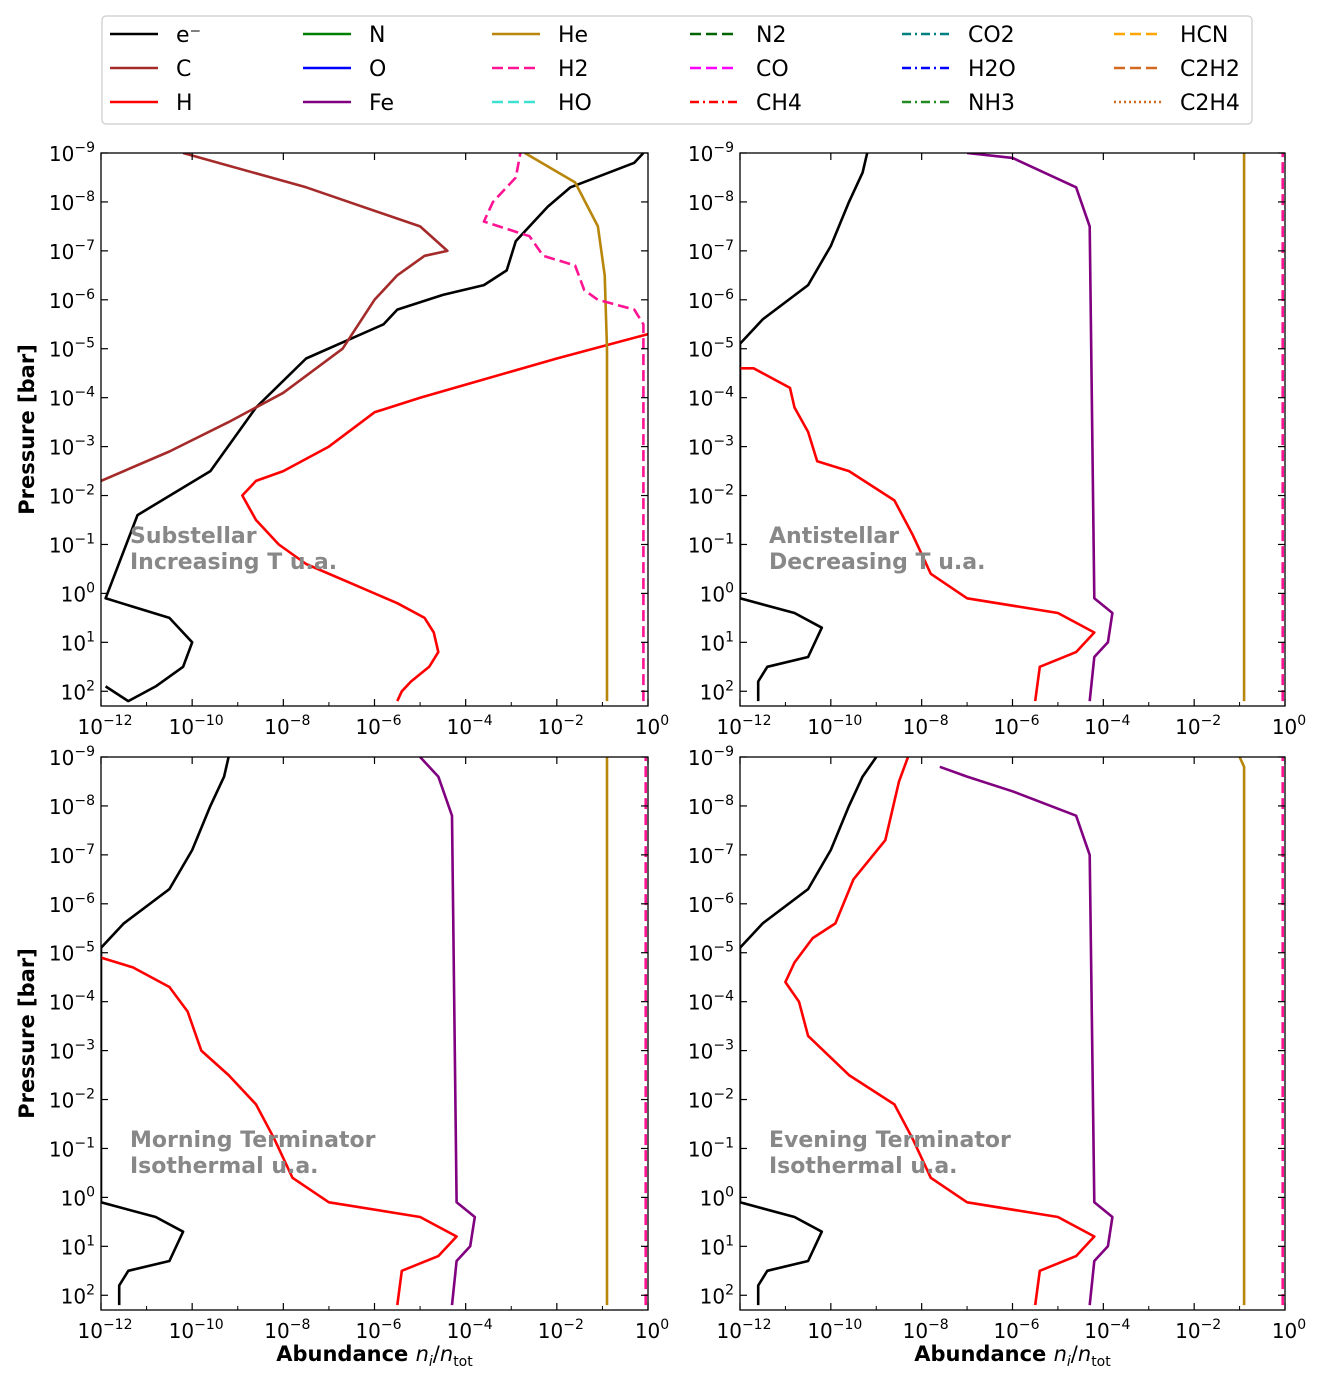 Image resolution: width=1318 pixels, height=1376 pixels. Describe the element at coordinates (890, 1140) in the screenshot. I see `panel-label: Evening Terminator` at that location.